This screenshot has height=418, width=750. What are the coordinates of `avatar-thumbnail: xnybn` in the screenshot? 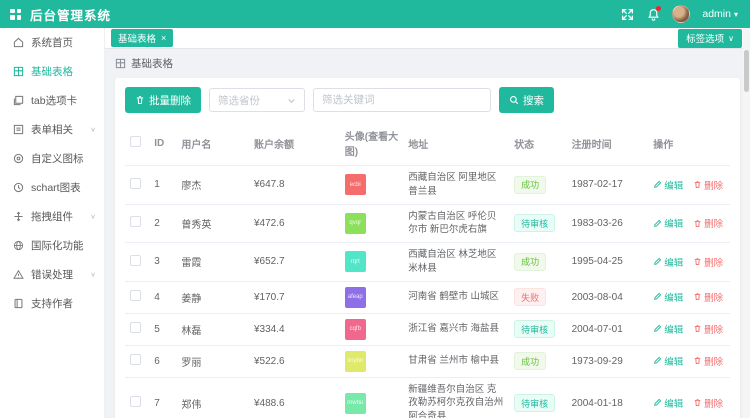 It's located at (355, 361).